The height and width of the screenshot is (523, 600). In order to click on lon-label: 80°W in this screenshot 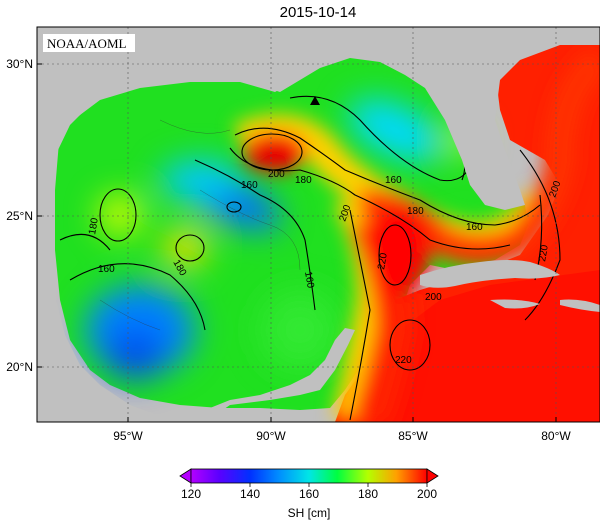, I will do `click(556, 436)`.